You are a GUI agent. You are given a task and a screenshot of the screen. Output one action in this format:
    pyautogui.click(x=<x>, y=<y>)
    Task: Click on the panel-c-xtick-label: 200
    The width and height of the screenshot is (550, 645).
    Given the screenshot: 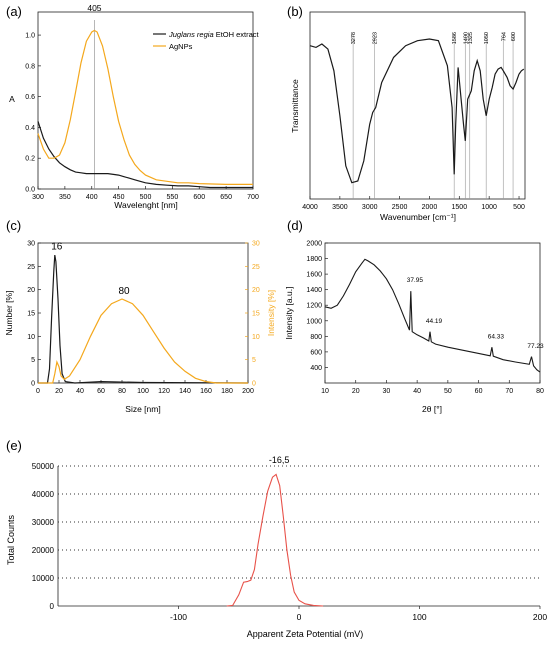 What is the action you would take?
    pyautogui.click(x=248, y=391)
    